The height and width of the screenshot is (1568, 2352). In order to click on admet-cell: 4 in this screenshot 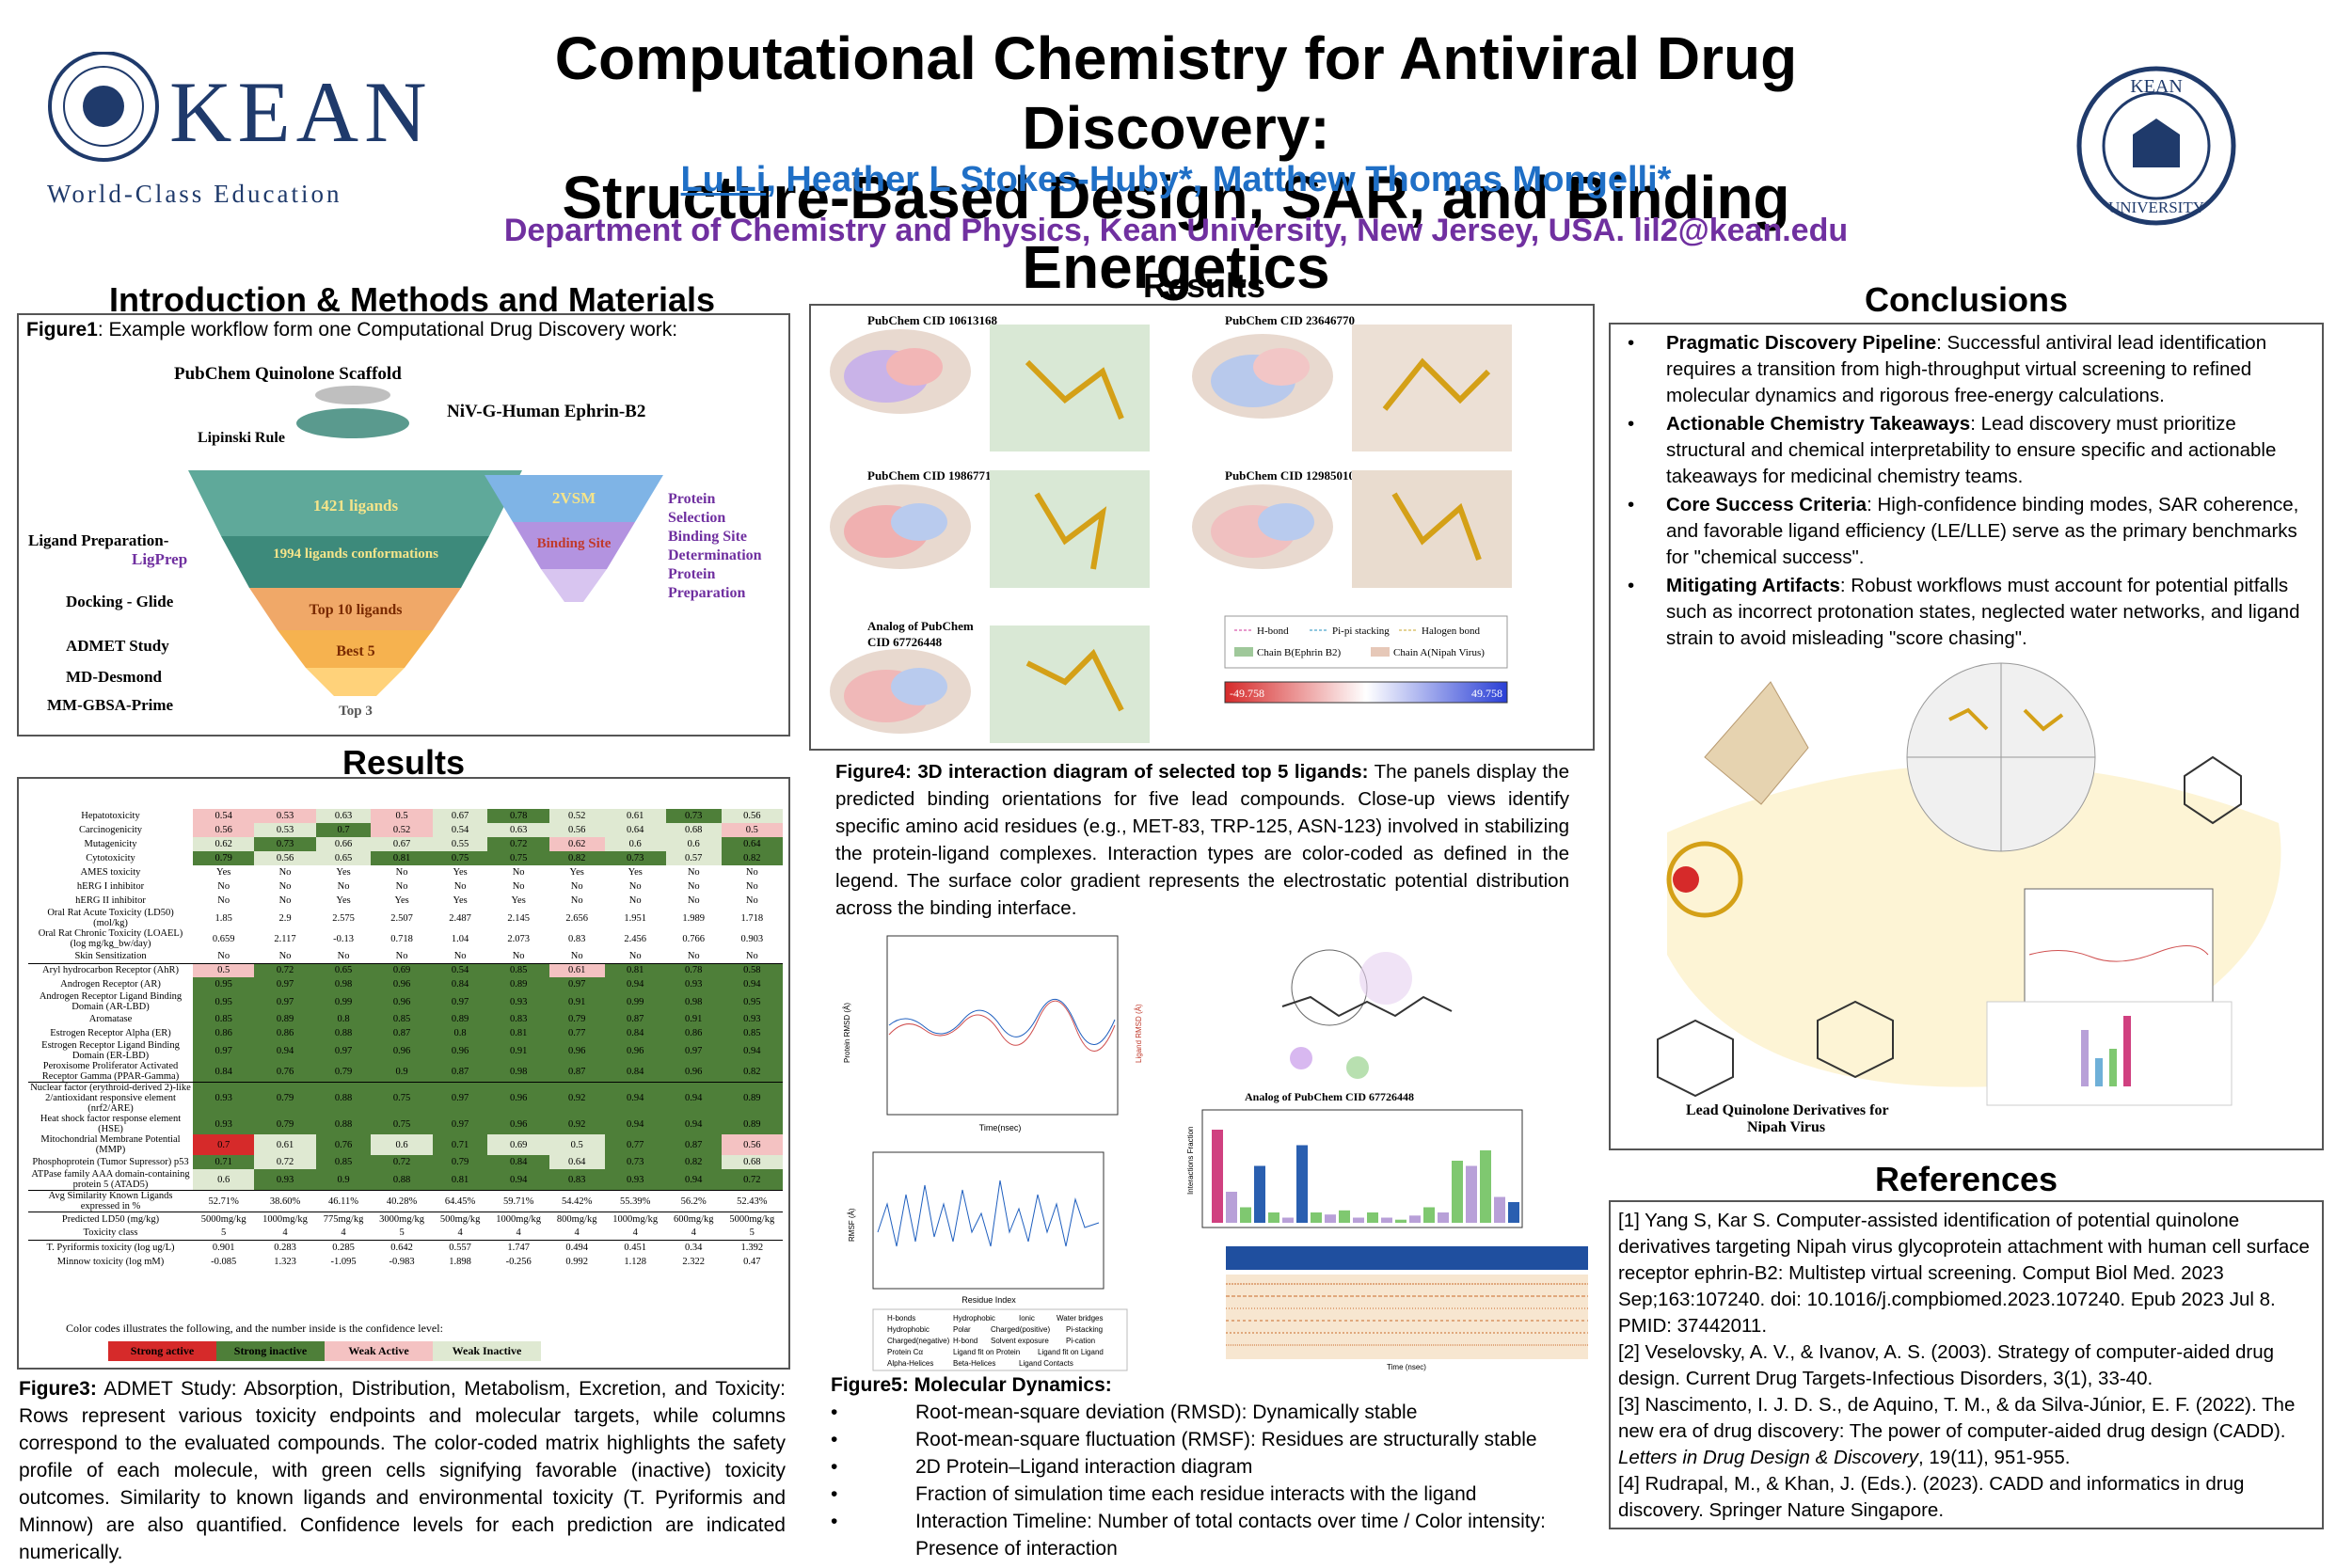, I will do `click(635, 1233)`.